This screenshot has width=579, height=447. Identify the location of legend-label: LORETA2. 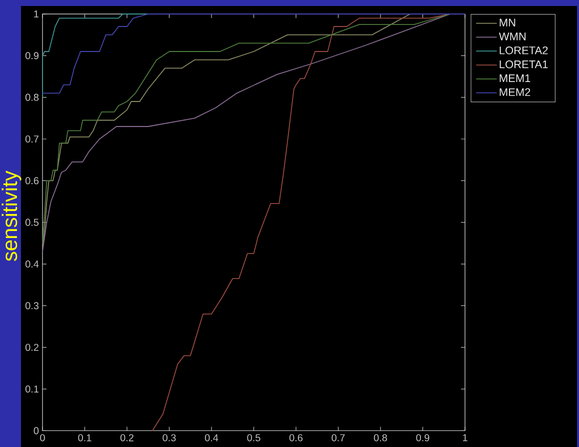
(524, 50).